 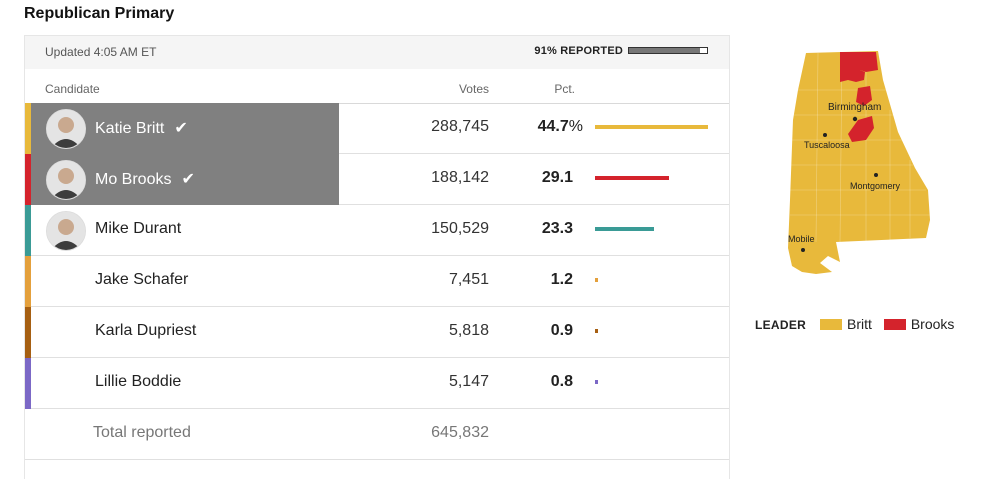 What do you see at coordinates (473, 89) in the screenshot?
I see `column-header-votes: Votes` at bounding box center [473, 89].